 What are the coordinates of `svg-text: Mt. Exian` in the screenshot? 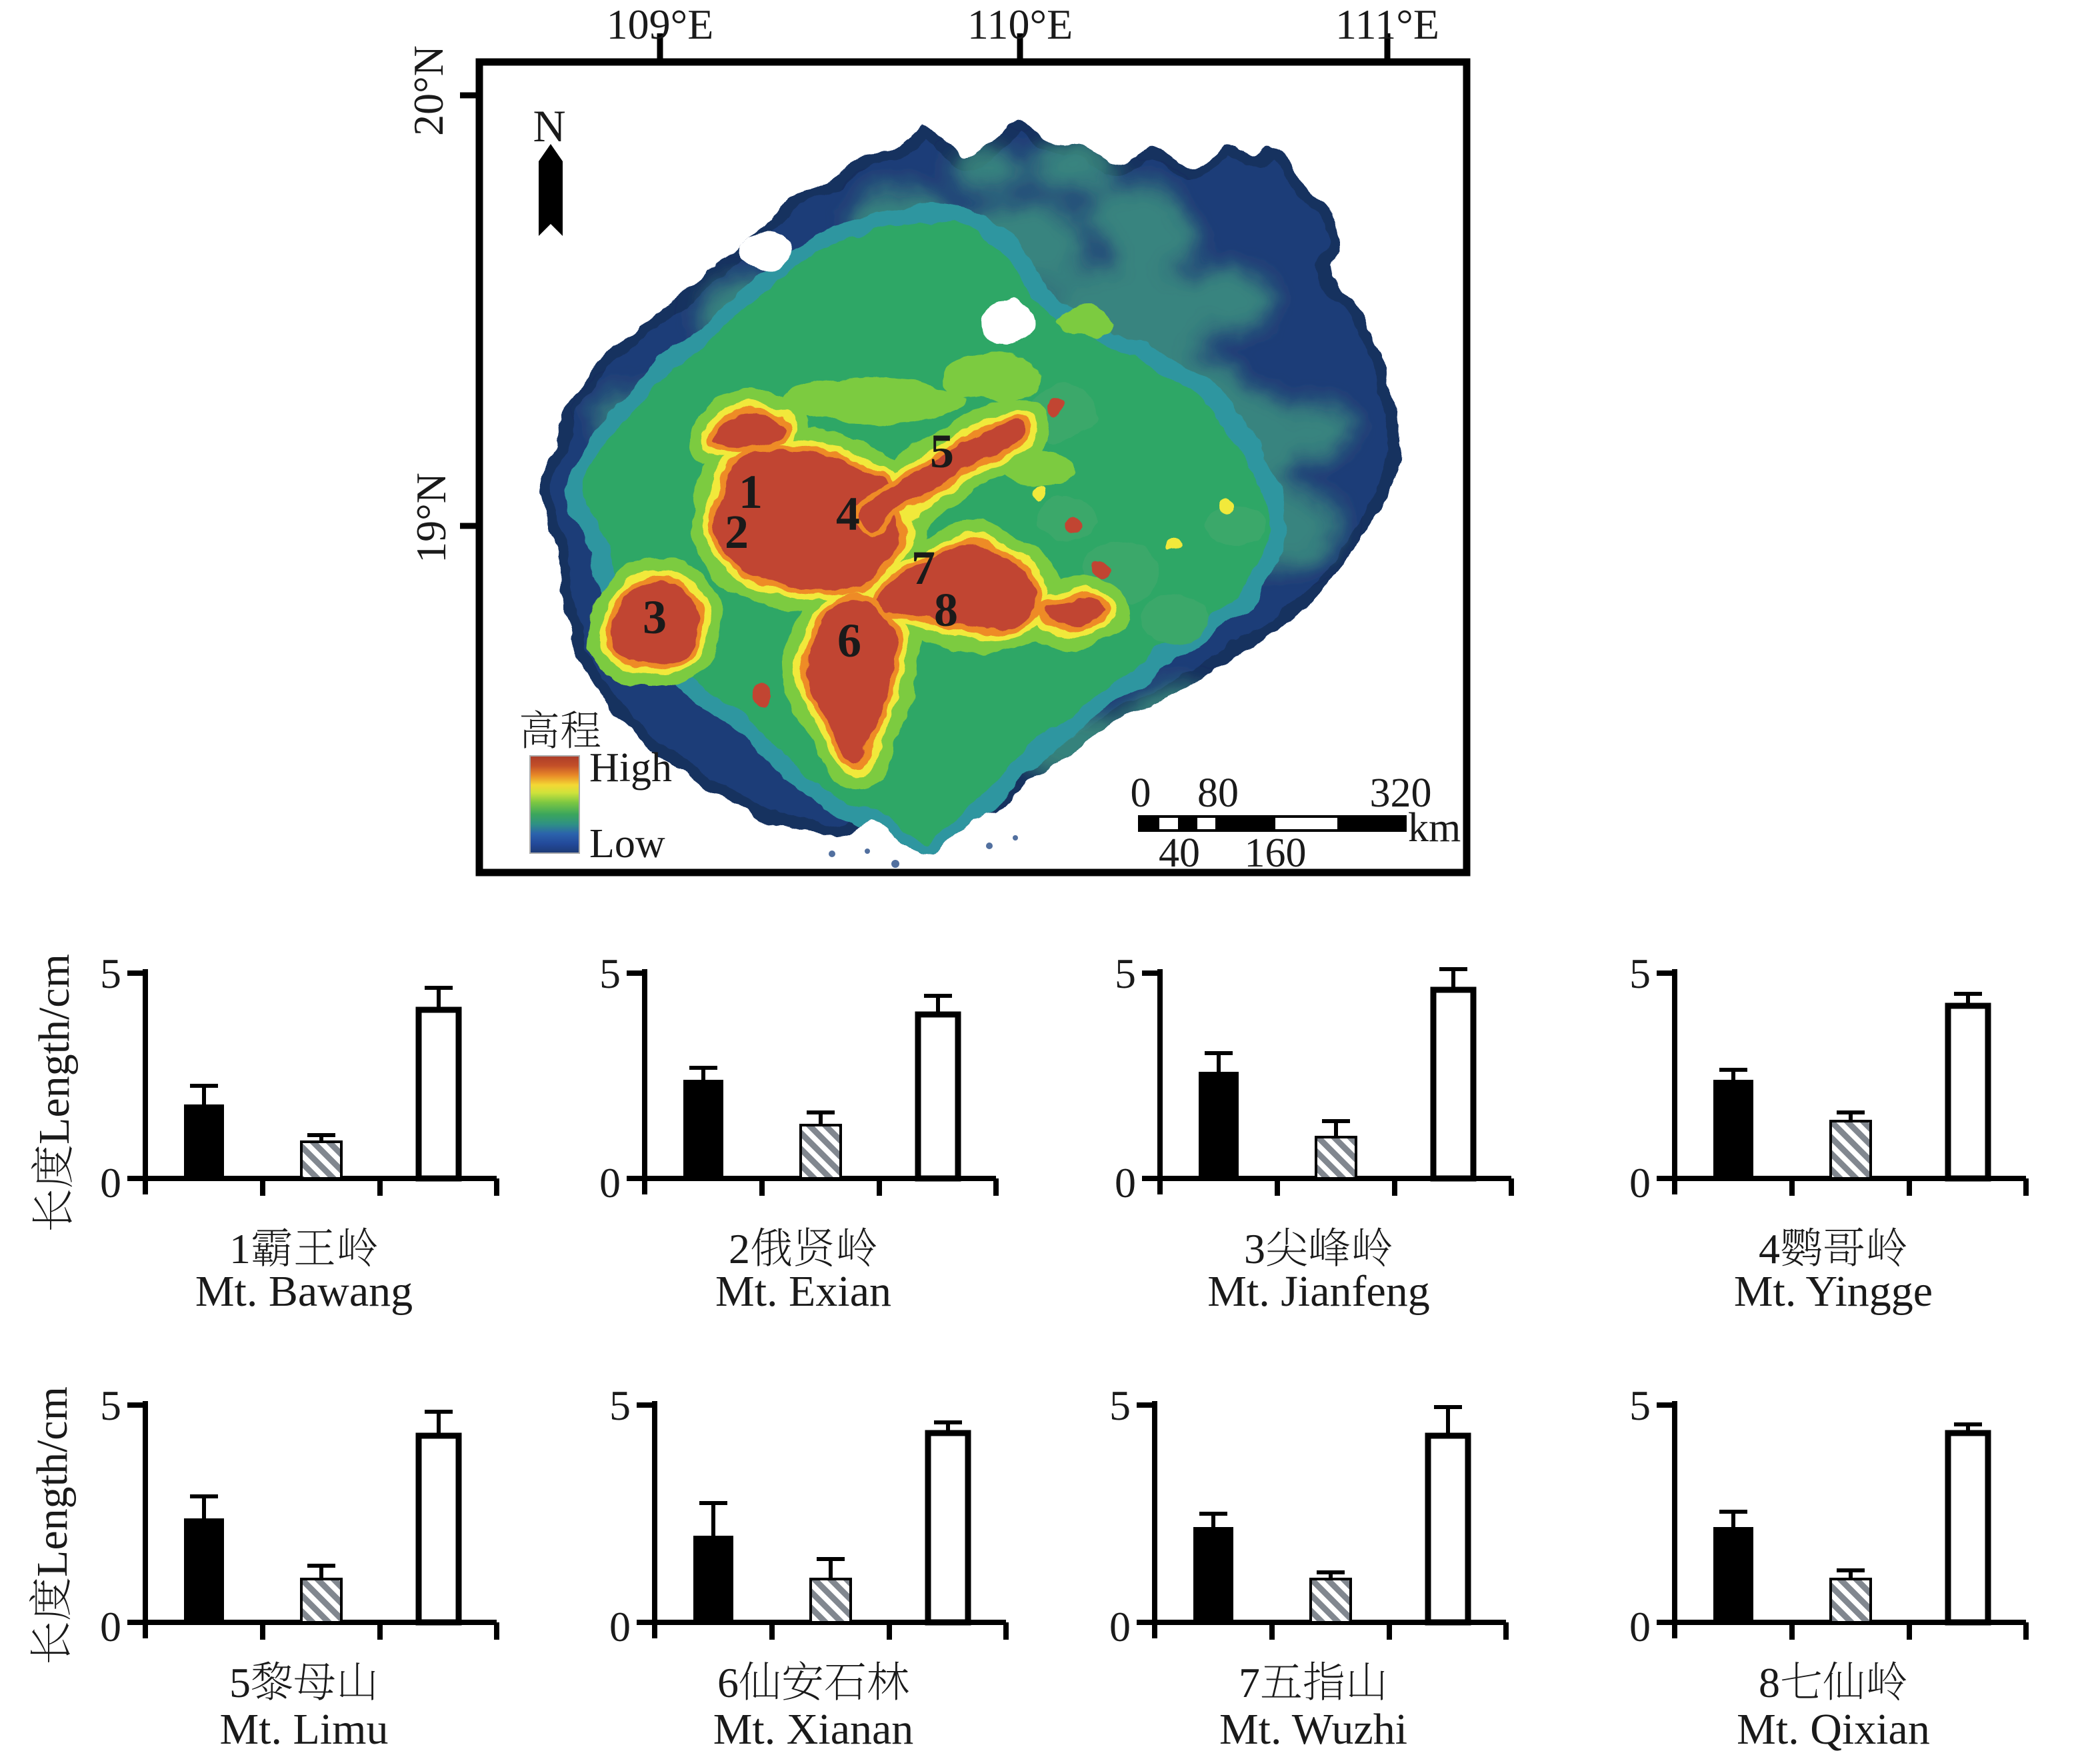 It's located at (803, 1291).